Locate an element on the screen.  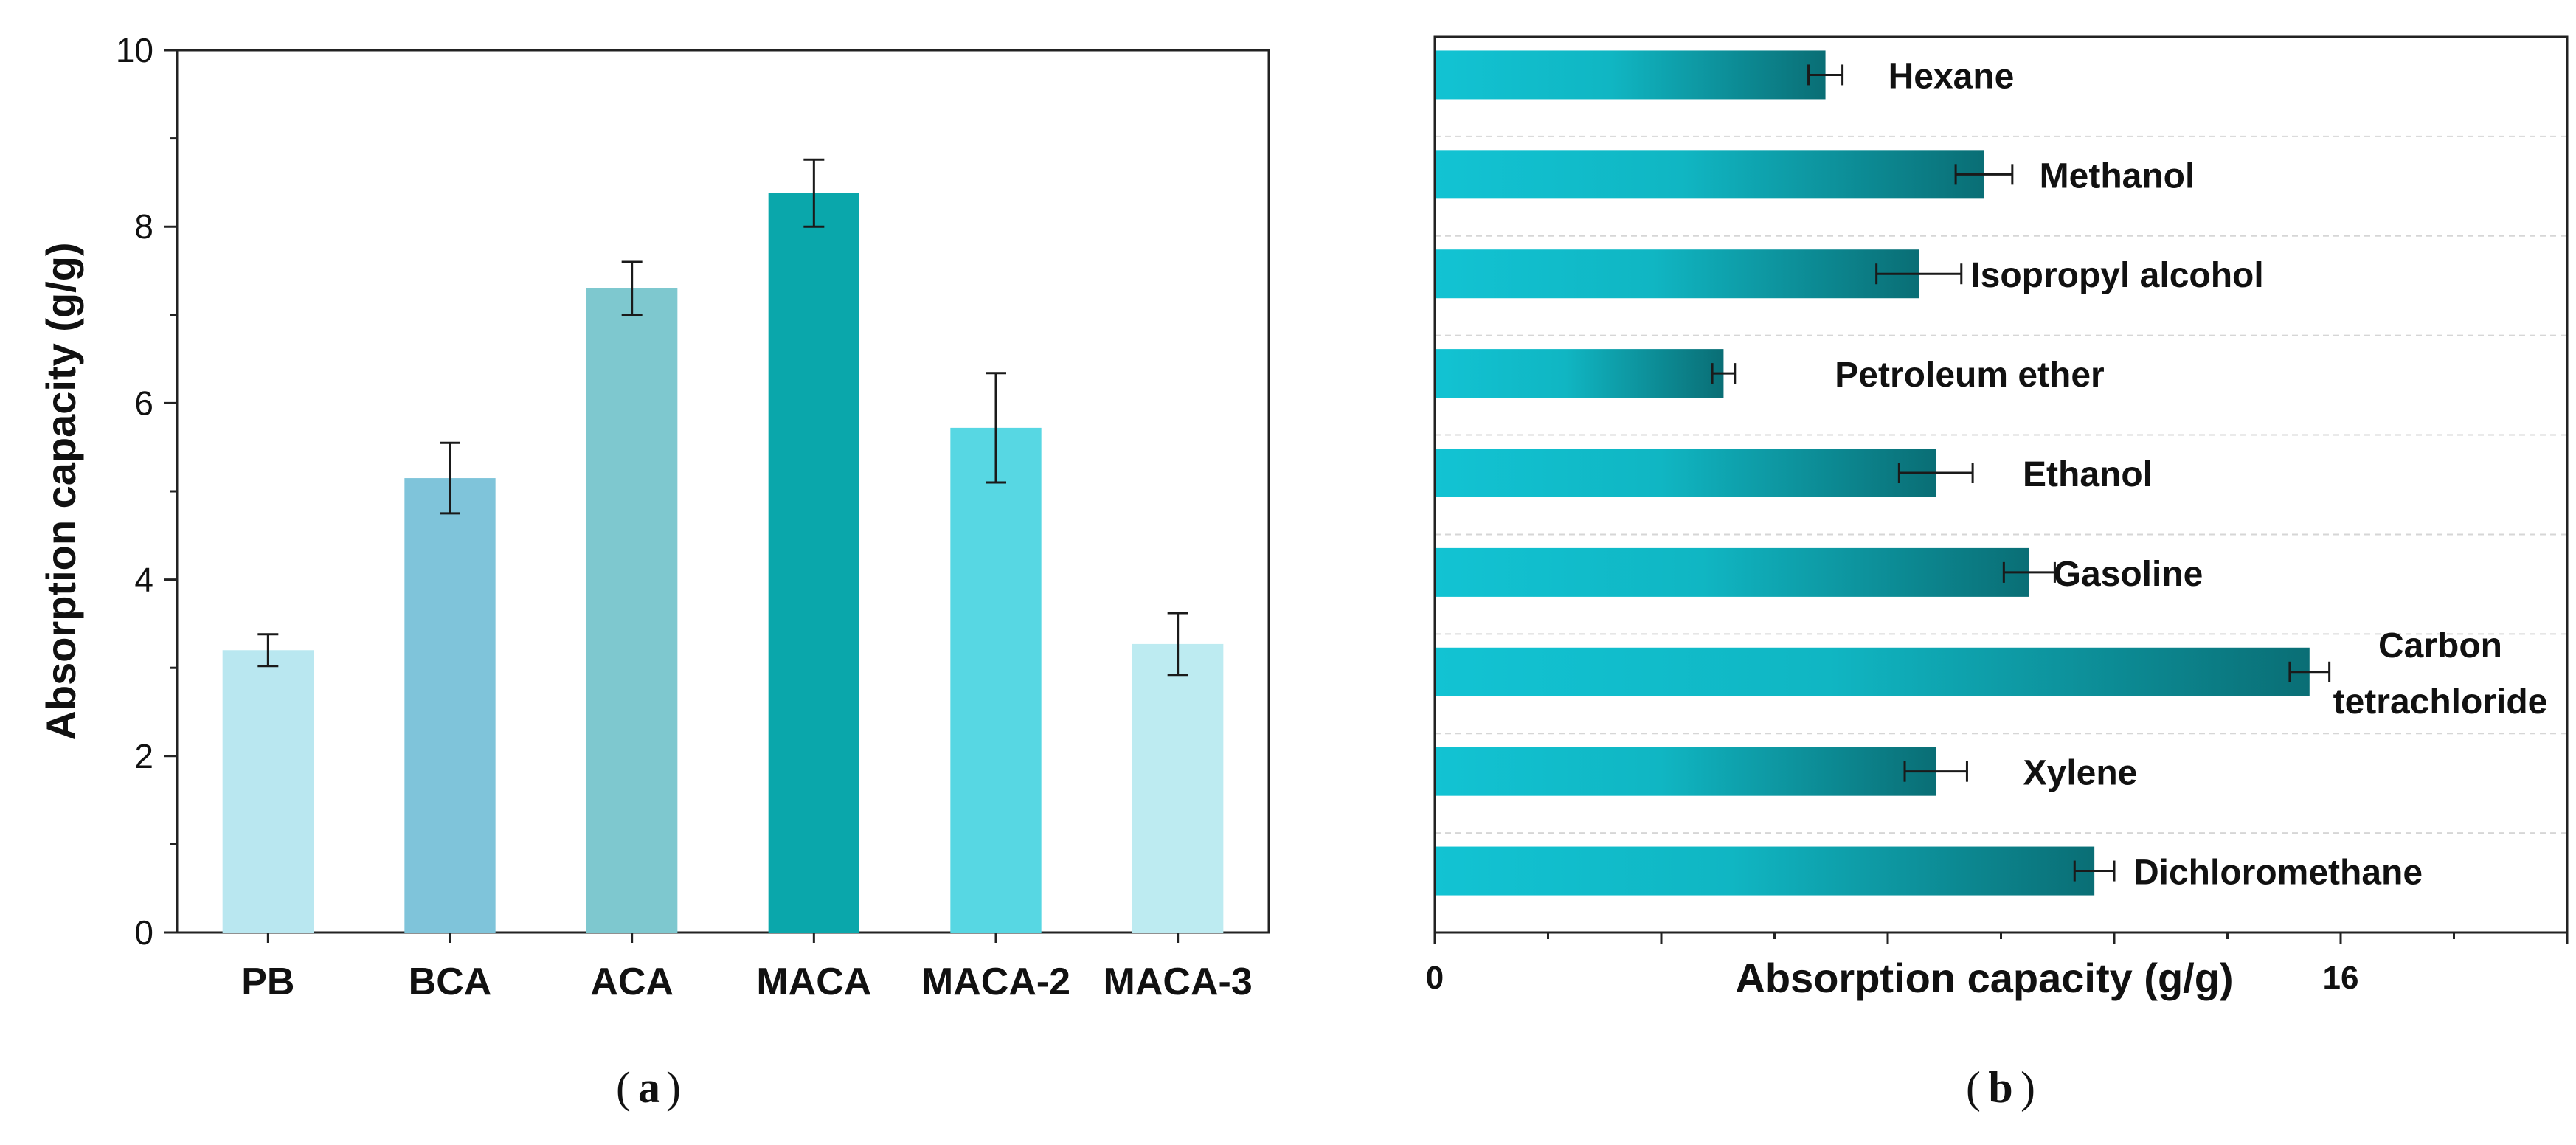
error-bar-ethanol is located at coordinates (1936, 473).